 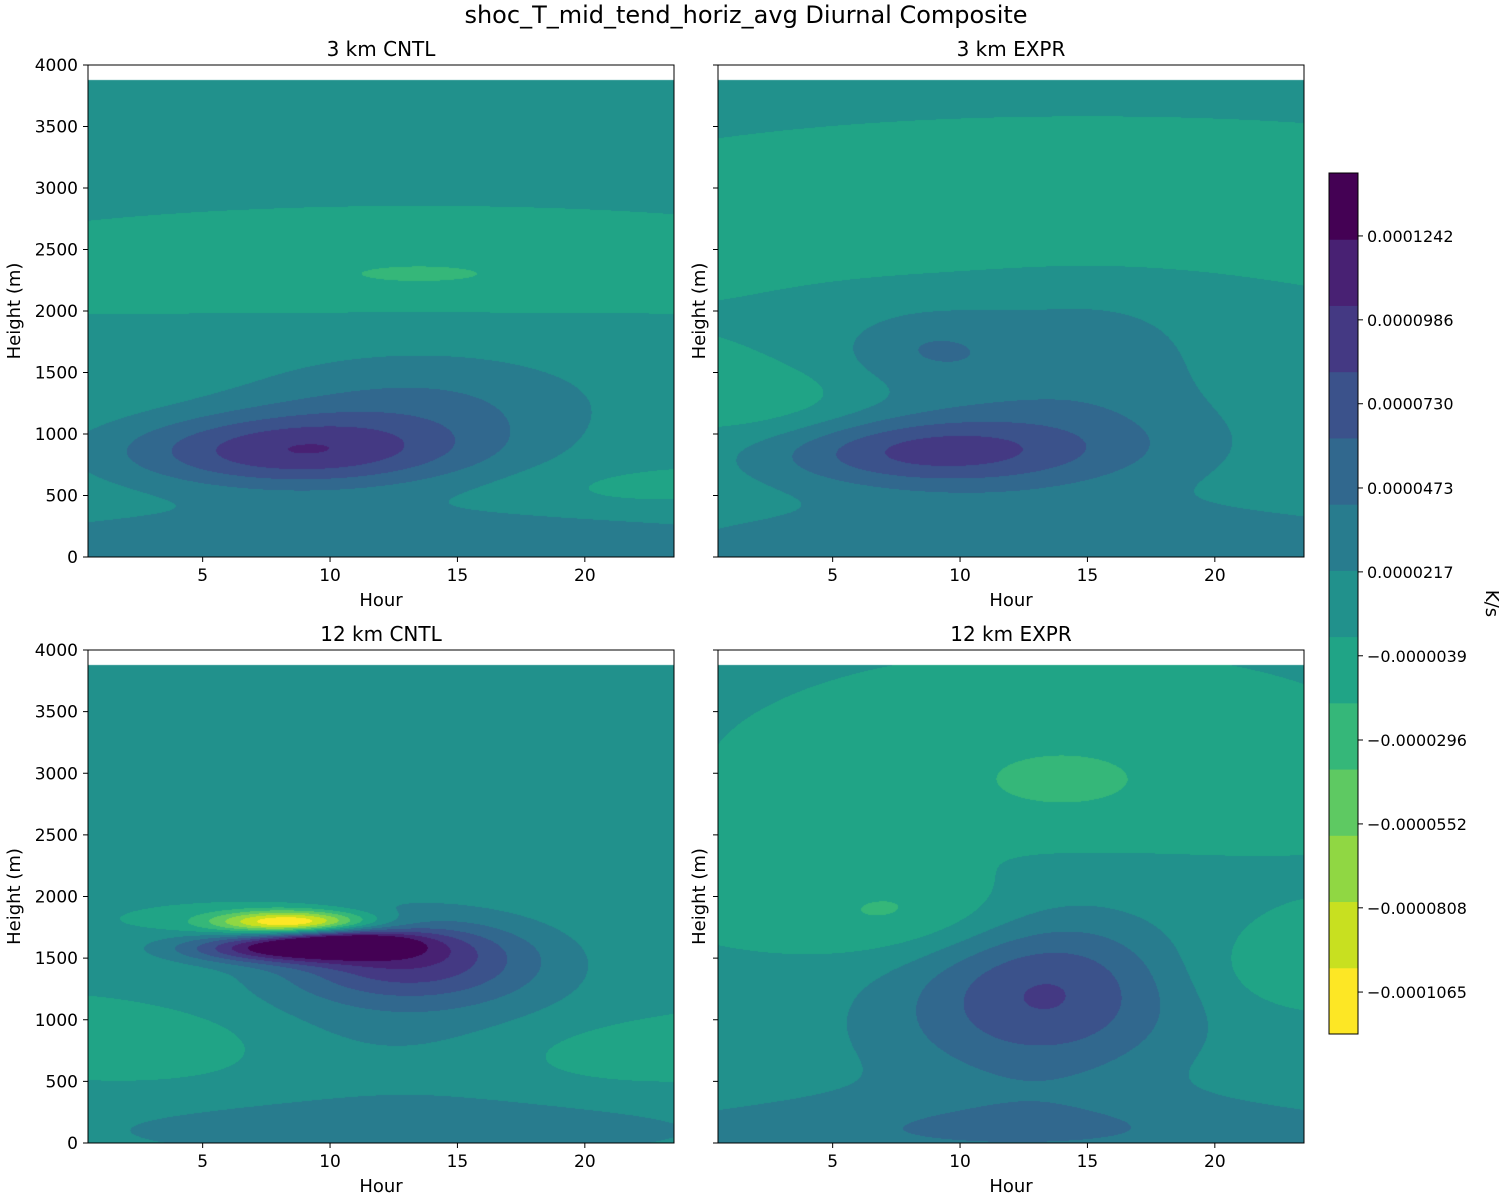 I want to click on colorbar-tick-label: 0.0001242, so click(x=1410, y=236).